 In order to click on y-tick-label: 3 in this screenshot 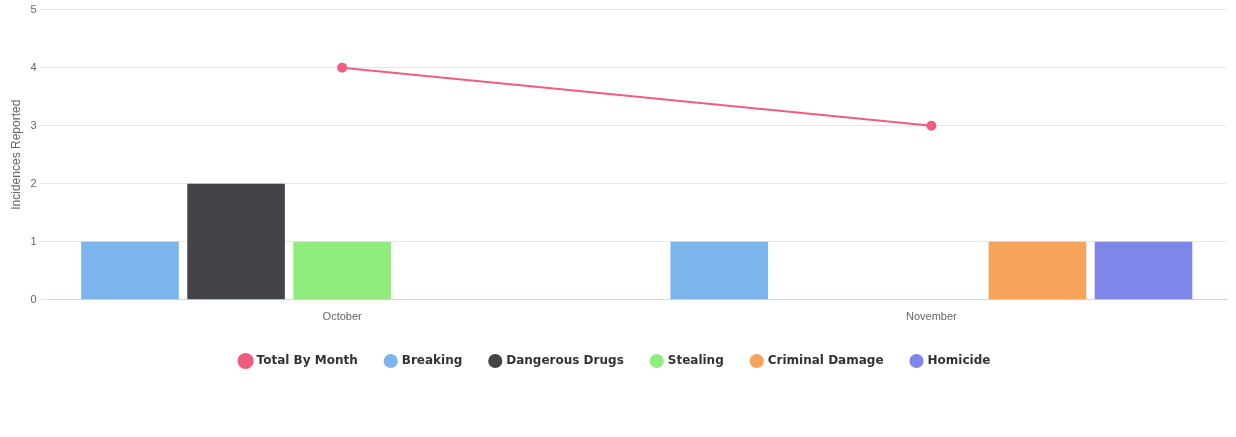, I will do `click(33, 124)`.